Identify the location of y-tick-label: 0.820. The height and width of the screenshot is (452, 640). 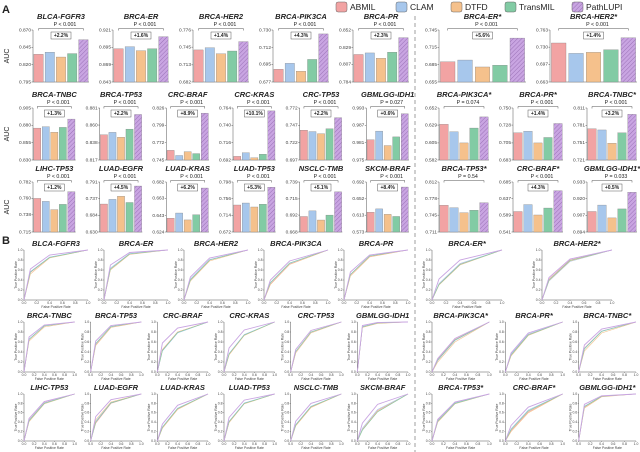
(25, 65).